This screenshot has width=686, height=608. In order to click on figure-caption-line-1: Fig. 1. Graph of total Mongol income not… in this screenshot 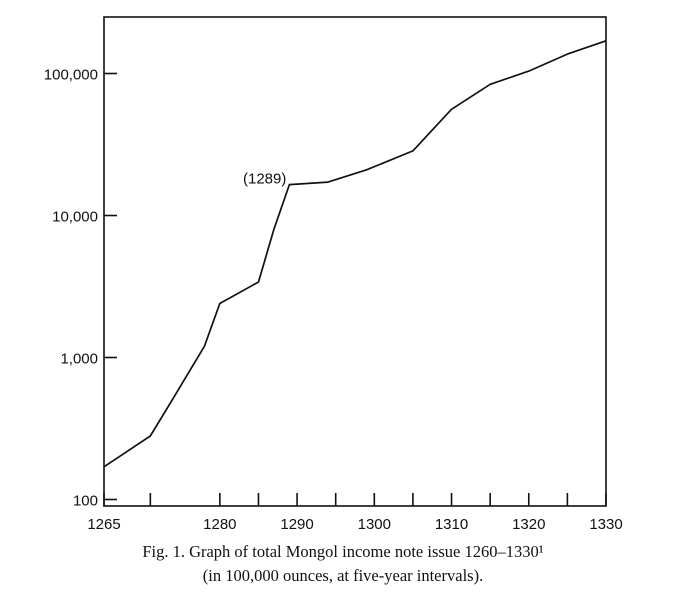, I will do `click(343, 551)`.